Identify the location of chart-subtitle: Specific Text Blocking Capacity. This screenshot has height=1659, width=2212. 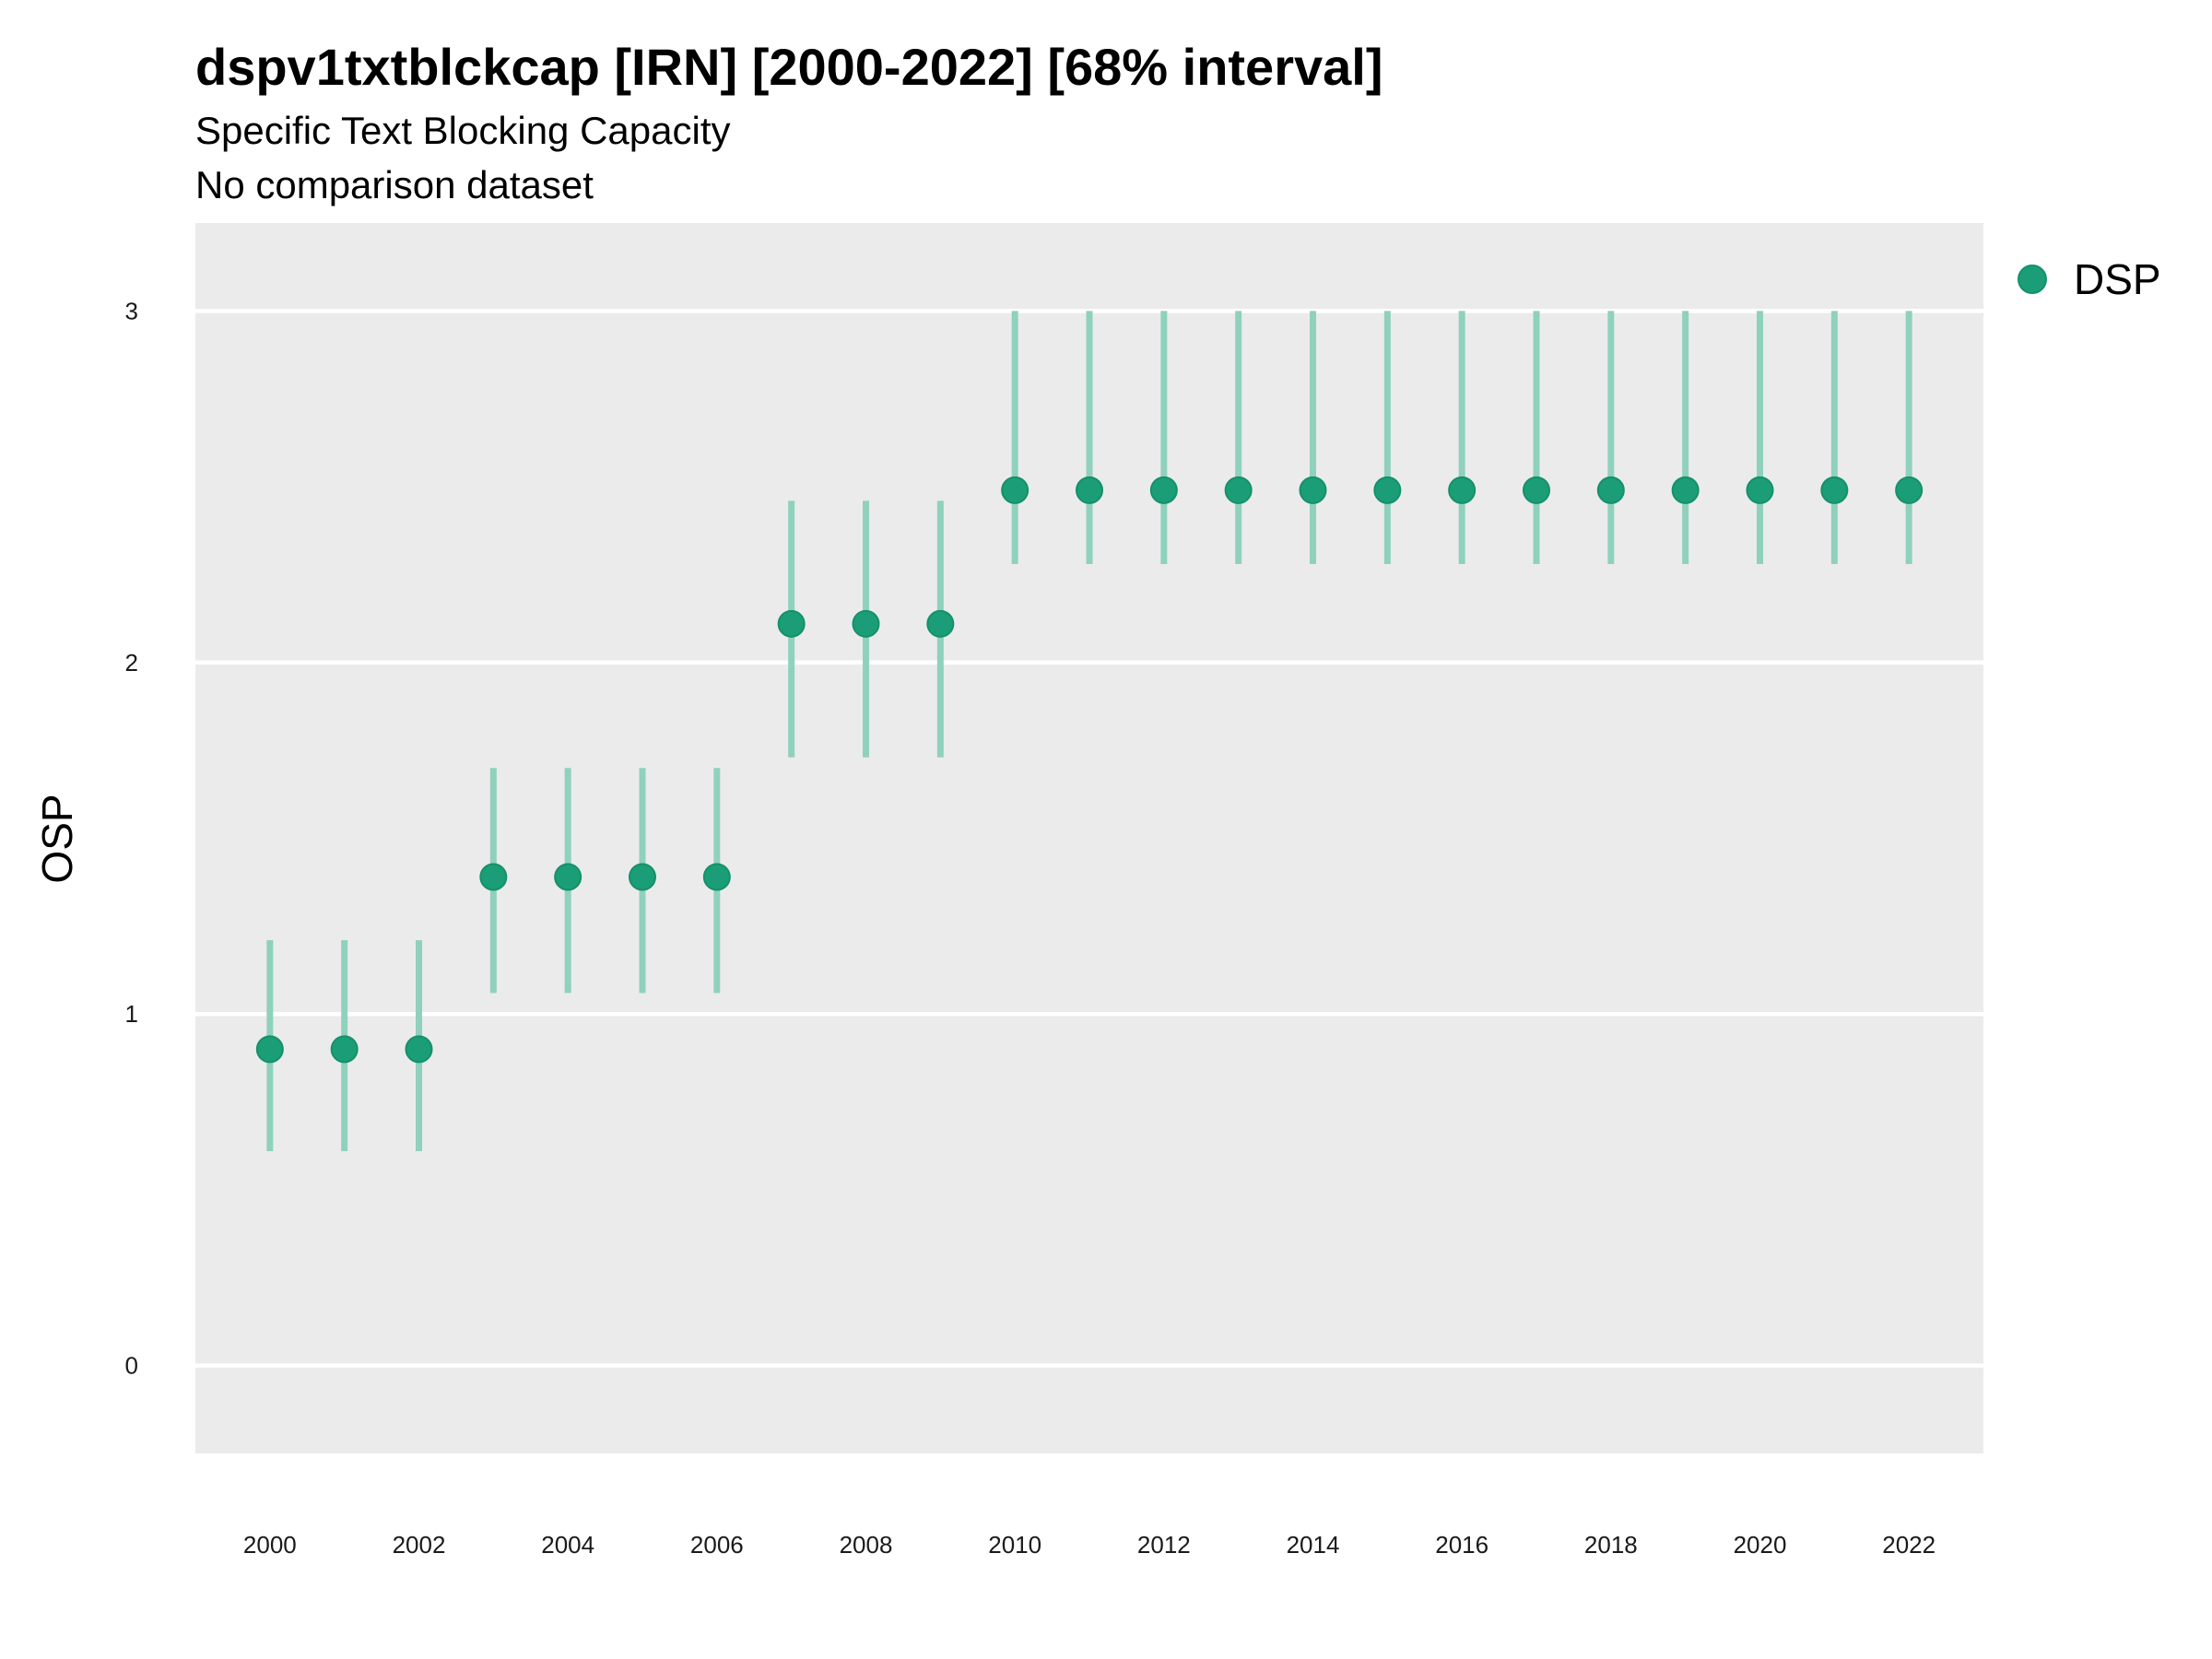
(463, 130).